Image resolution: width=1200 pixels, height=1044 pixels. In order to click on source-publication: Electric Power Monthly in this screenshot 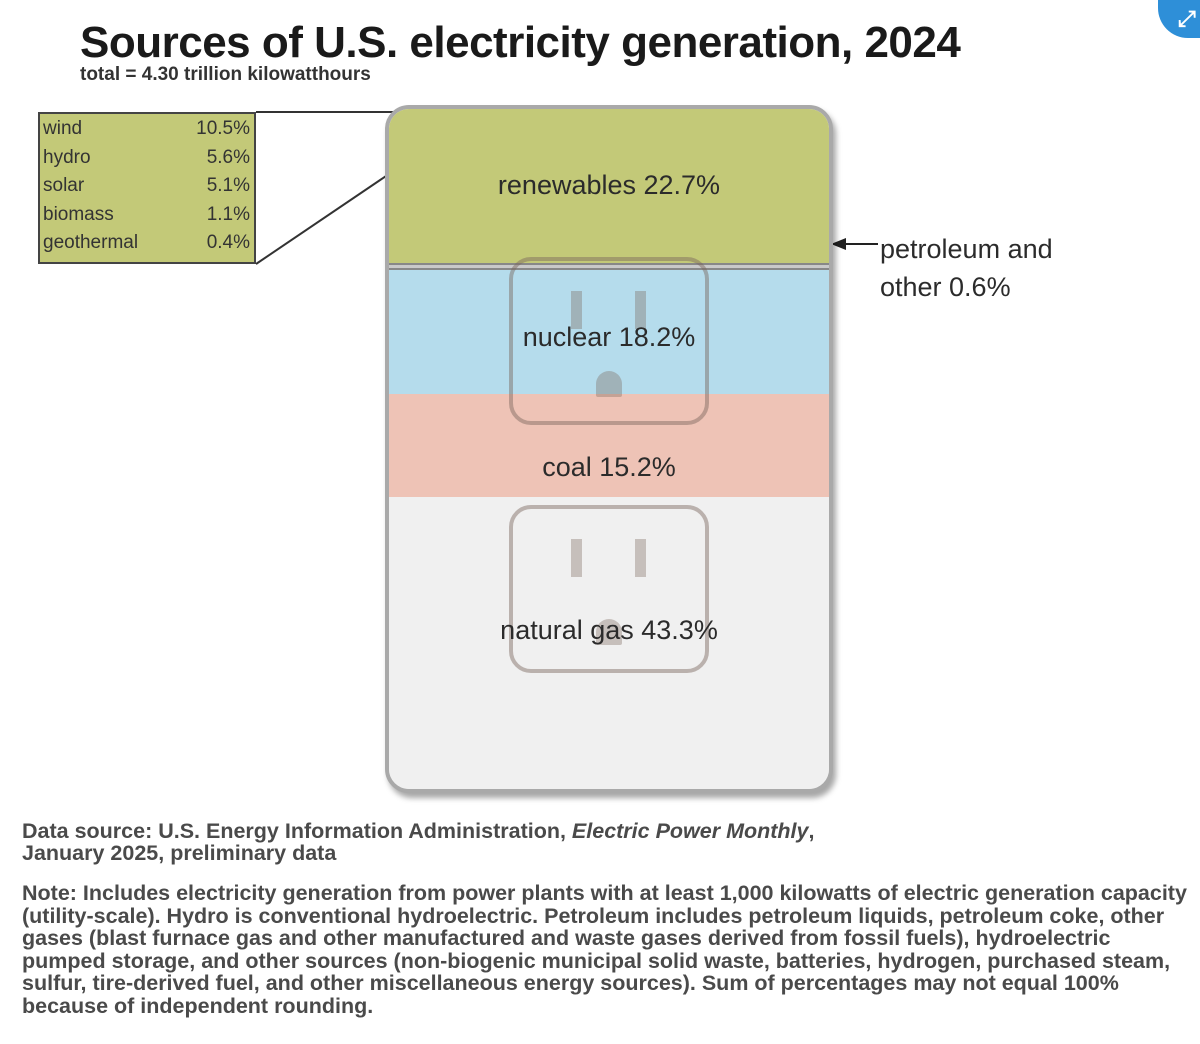, I will do `click(690, 831)`.